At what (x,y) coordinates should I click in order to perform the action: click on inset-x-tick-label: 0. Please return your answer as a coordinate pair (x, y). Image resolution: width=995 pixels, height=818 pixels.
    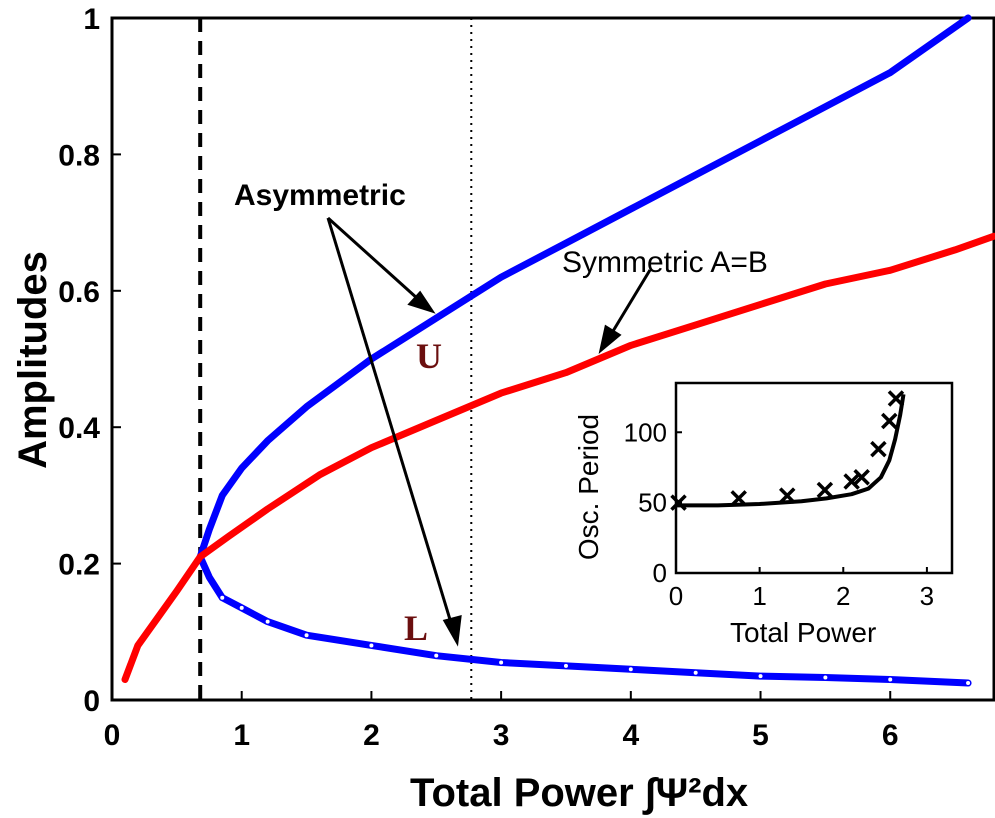
    Looking at the image, I should click on (676, 596).